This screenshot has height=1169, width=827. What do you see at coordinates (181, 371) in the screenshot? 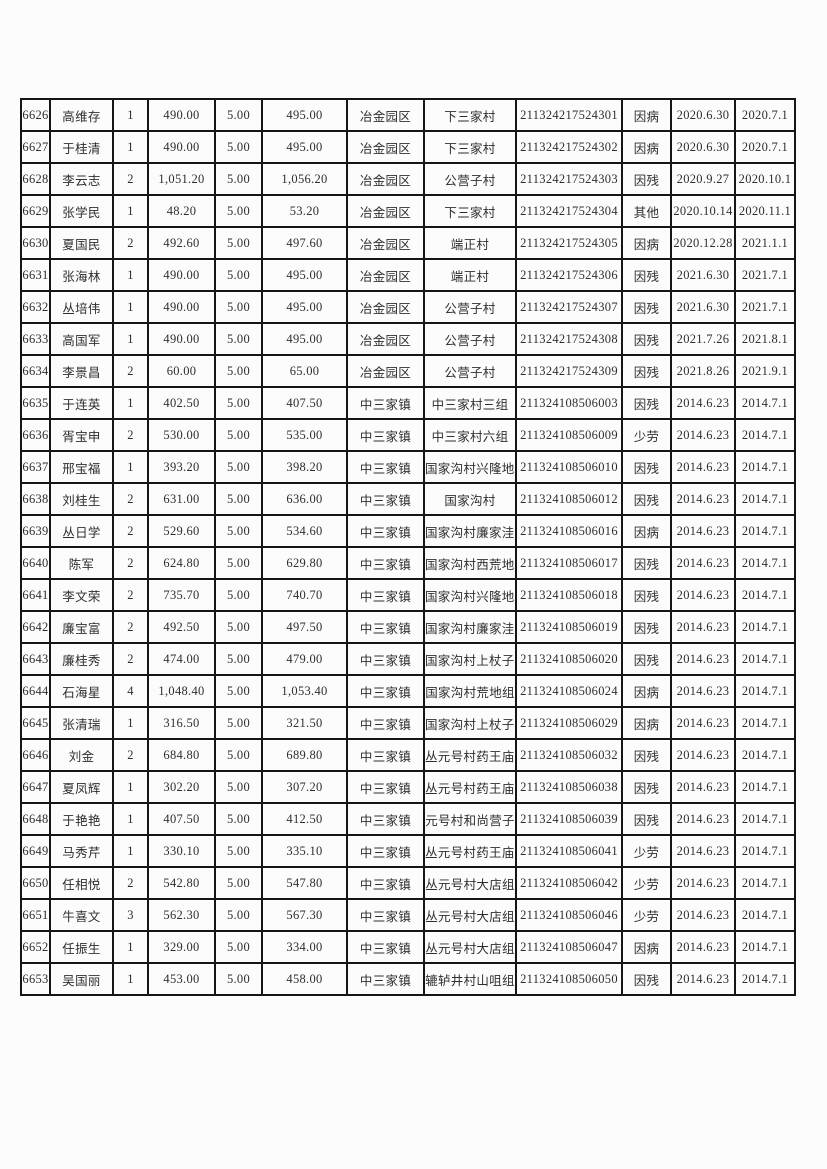
I see `cell-base-amount: 60.00` at bounding box center [181, 371].